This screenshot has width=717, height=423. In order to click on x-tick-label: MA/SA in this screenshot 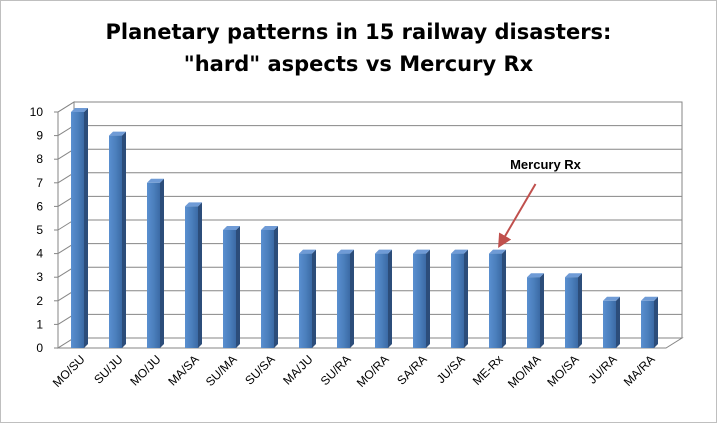, I will do `click(183, 370)`.